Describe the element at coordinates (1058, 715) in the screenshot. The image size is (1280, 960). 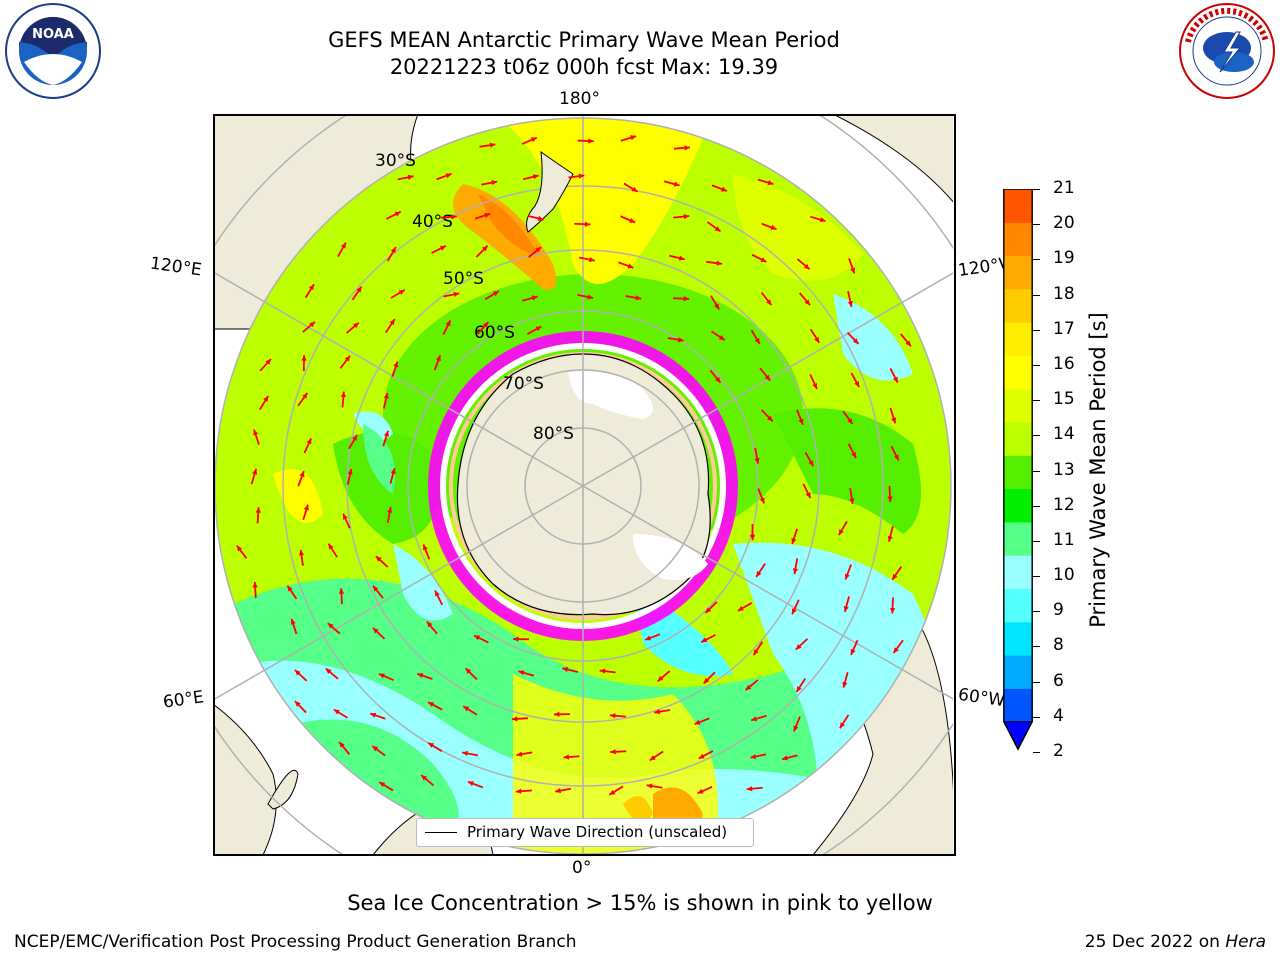
I see `colorbar-tick-label: 4` at that location.